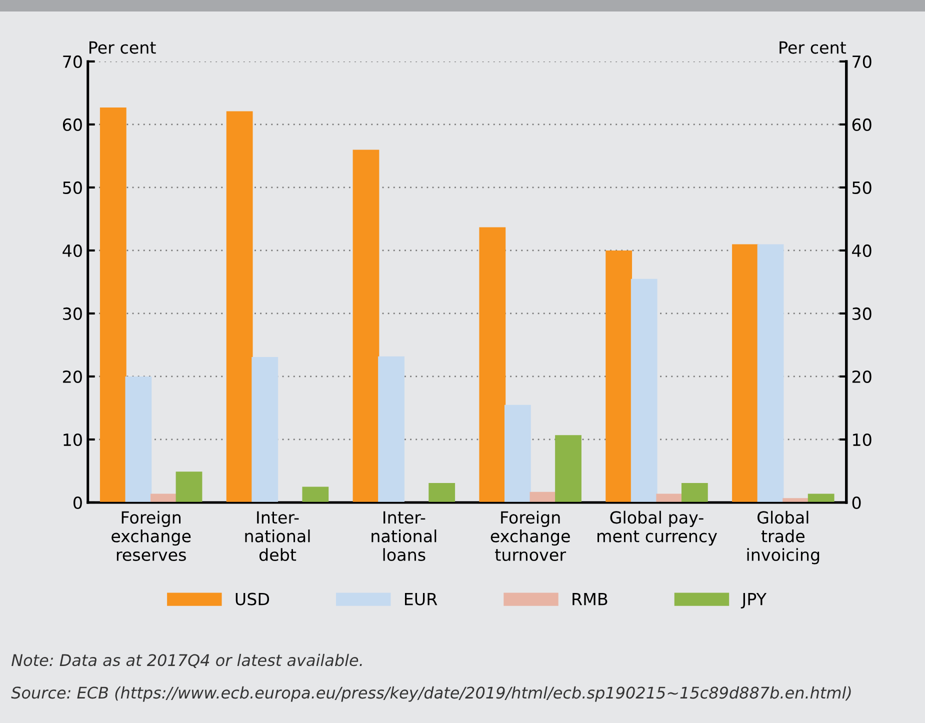 The image size is (925, 723). I want to click on legend-label: EUR, so click(421, 599).